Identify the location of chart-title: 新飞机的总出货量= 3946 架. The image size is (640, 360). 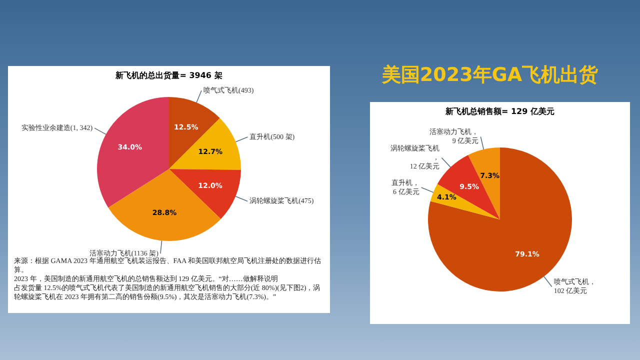
(169, 75).